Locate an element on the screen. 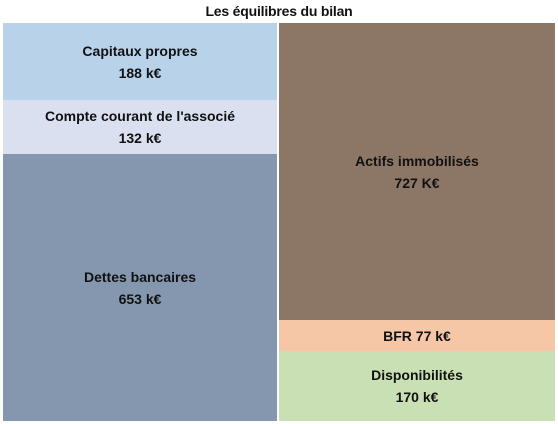  chart-title: Les équilibres du bilan is located at coordinates (279, 11).